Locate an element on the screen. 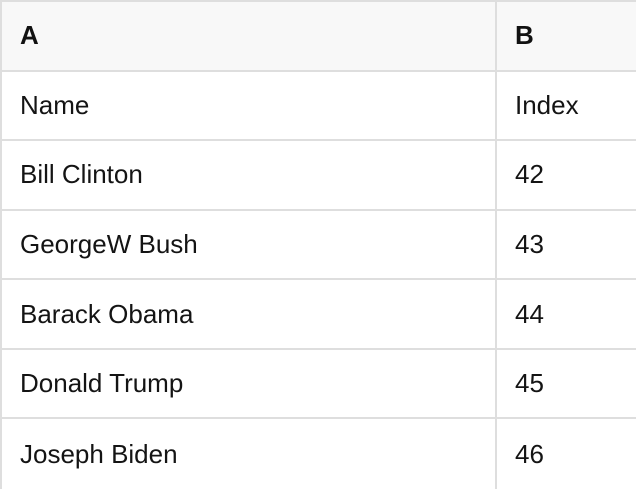 The image size is (636, 489). cell-name: Donald Trump is located at coordinates (249, 383).